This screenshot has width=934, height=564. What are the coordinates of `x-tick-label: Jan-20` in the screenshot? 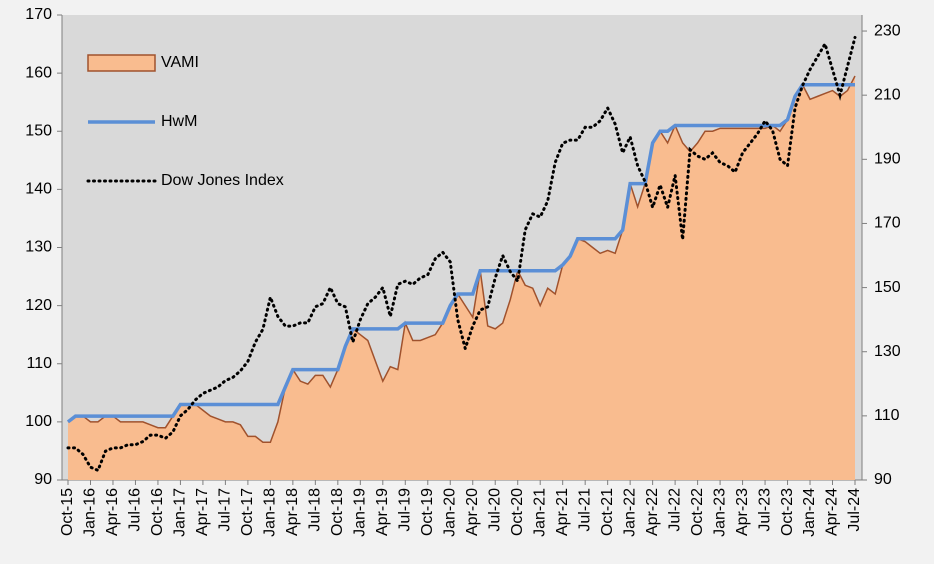 It's located at (449, 512).